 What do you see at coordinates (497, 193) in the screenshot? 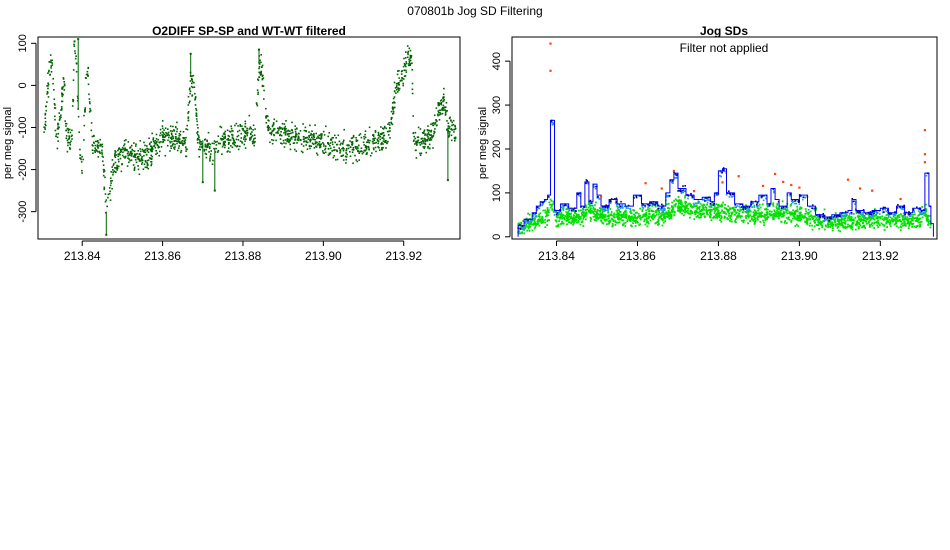
I see `y-tick-label-jog-sds: 100` at bounding box center [497, 193].